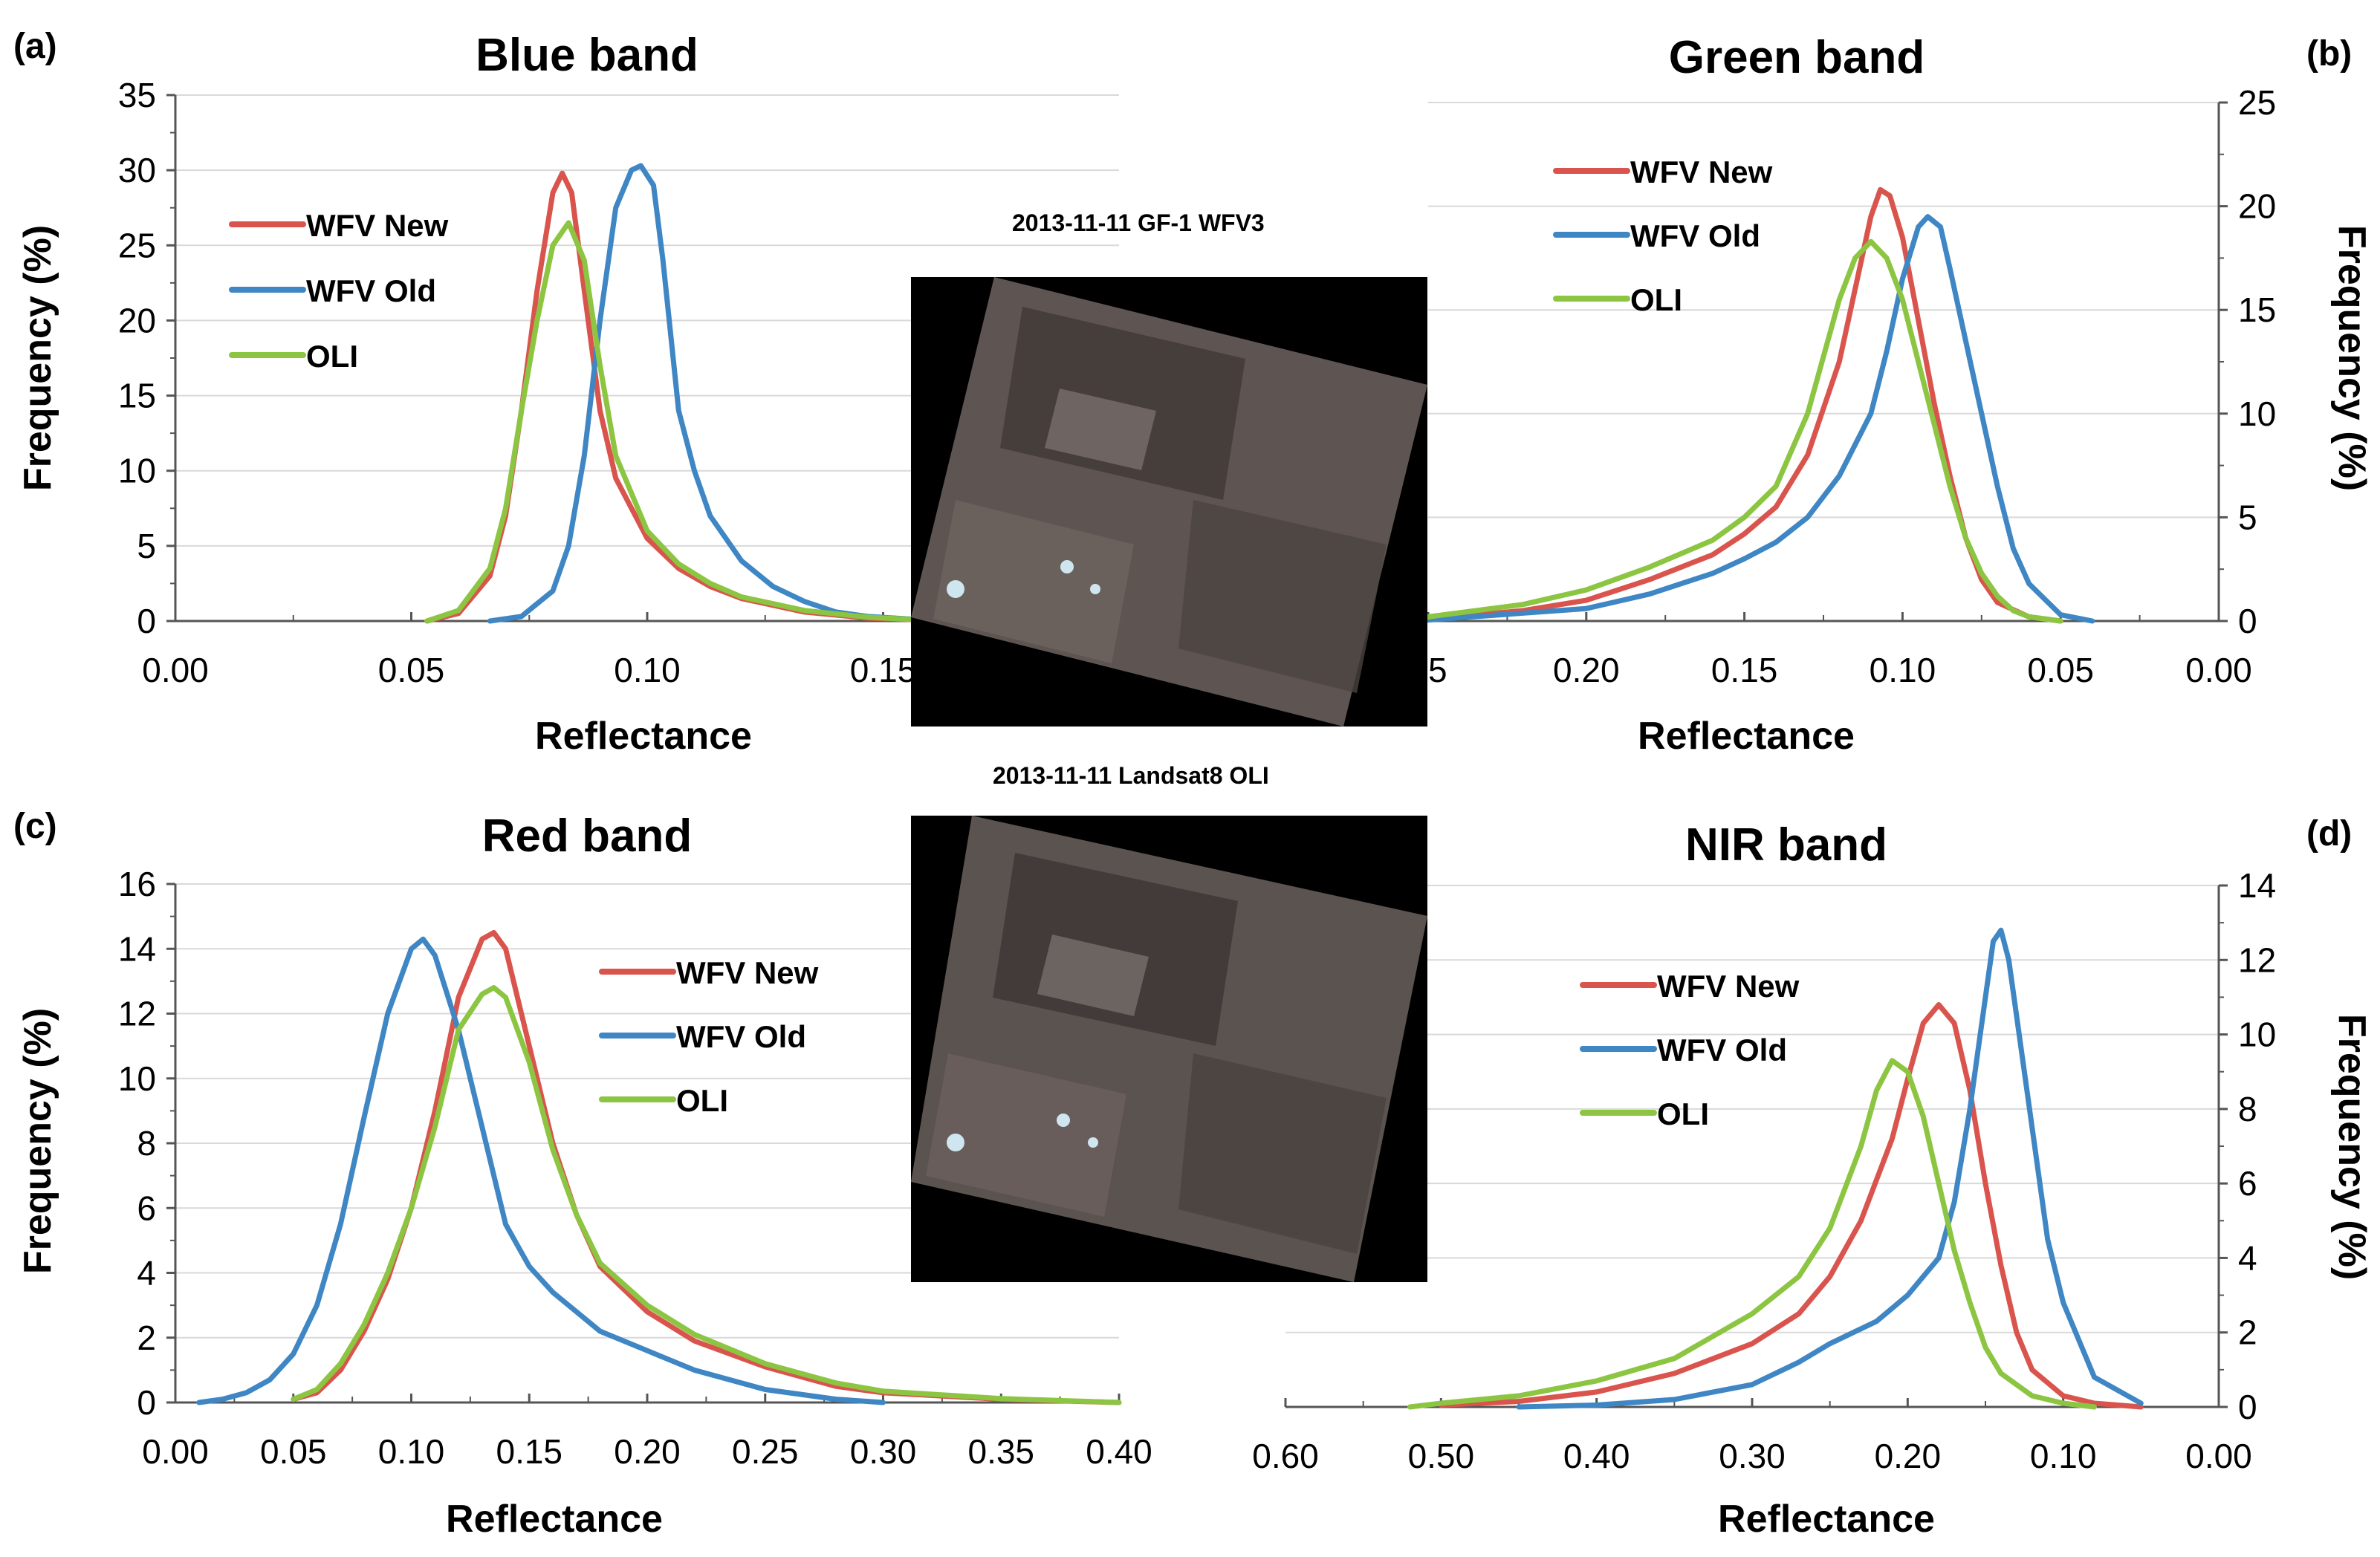 This screenshot has width=2380, height=1557. What do you see at coordinates (2329, 54) in the screenshot?
I see `panel-label: (b)` at bounding box center [2329, 54].